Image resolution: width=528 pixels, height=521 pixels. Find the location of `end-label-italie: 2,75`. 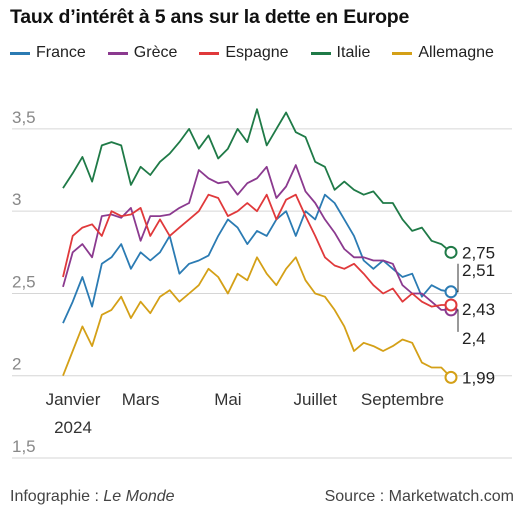

end-label-italie: 2,75 is located at coordinates (478, 252).